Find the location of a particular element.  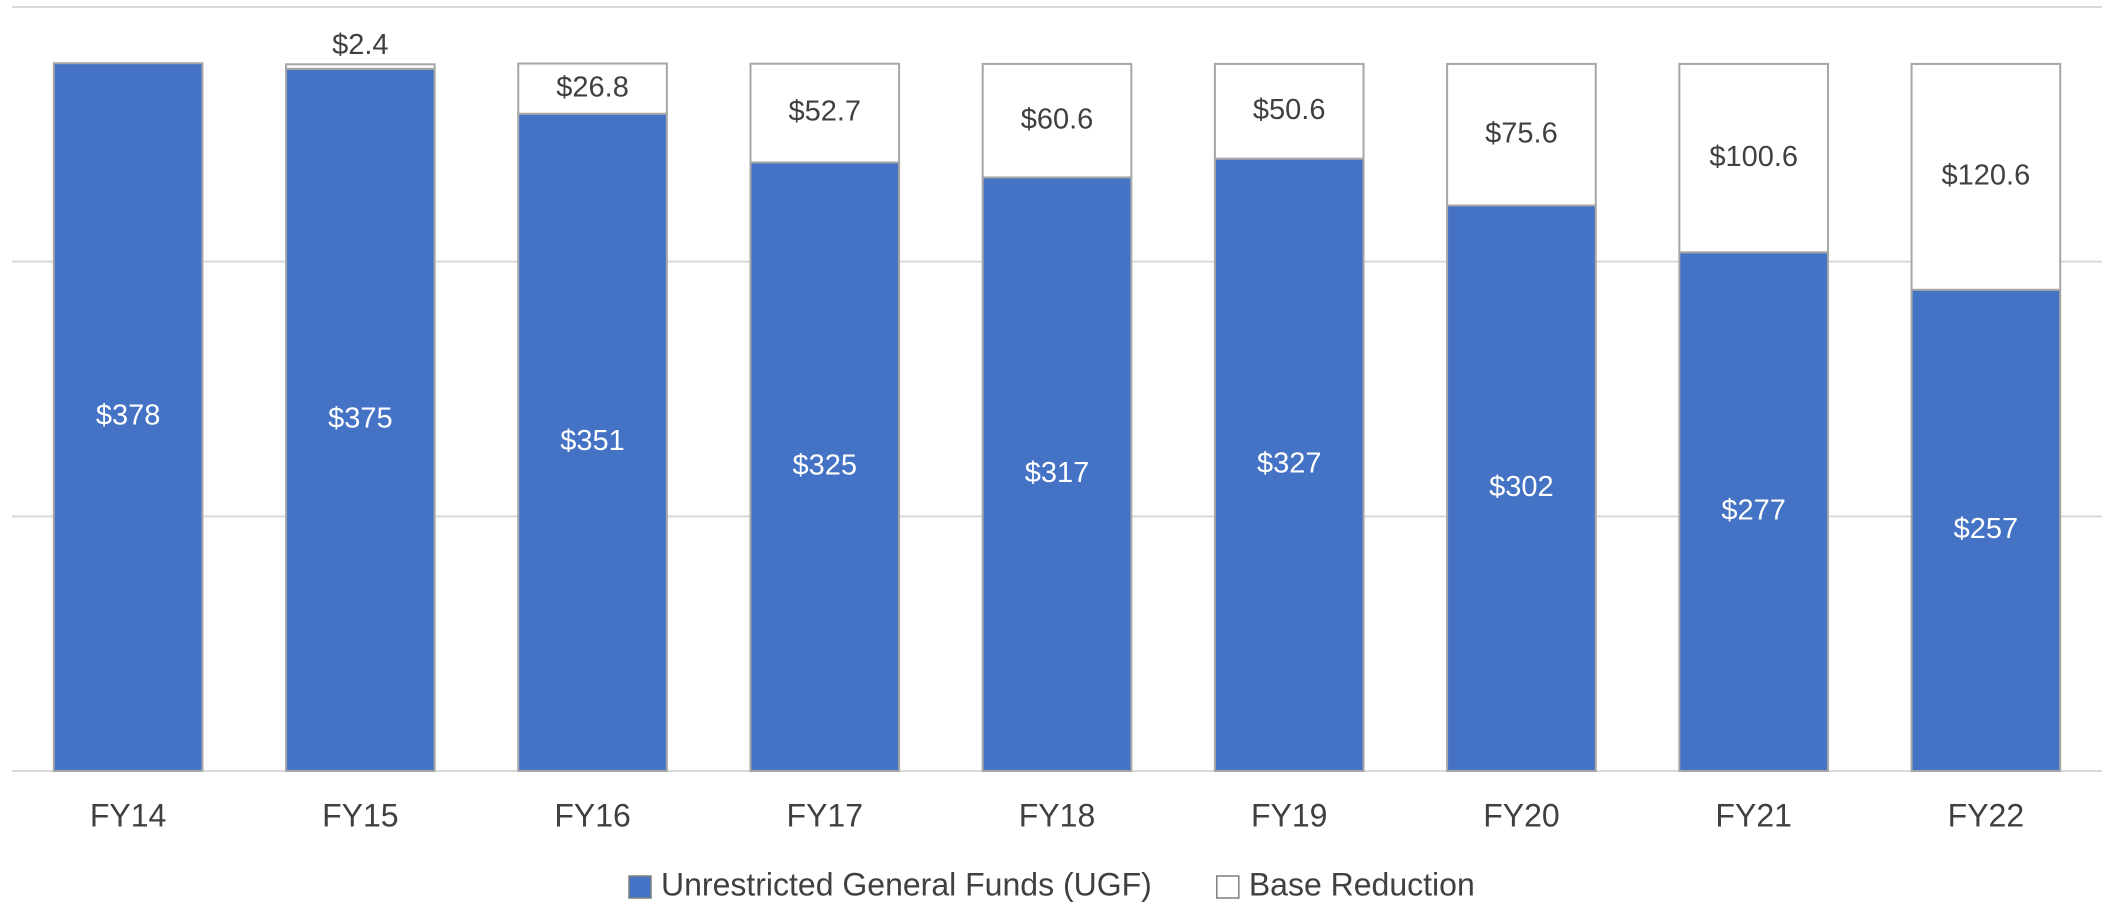

data-label: $75.6 is located at coordinates (1521, 133).